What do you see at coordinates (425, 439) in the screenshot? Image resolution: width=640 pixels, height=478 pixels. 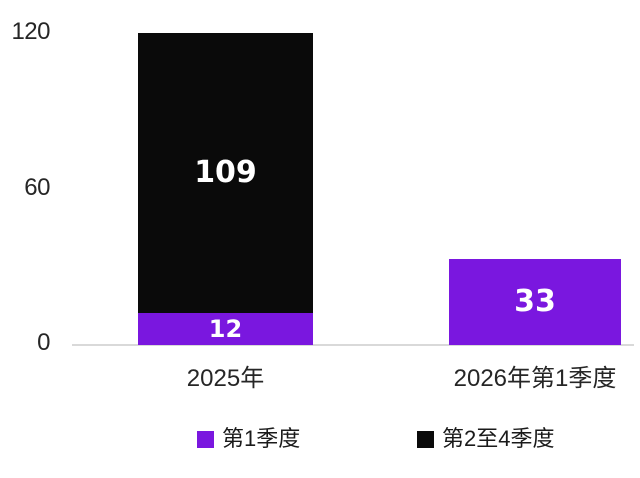 I see `legend-swatch-q2to4-icon` at bounding box center [425, 439].